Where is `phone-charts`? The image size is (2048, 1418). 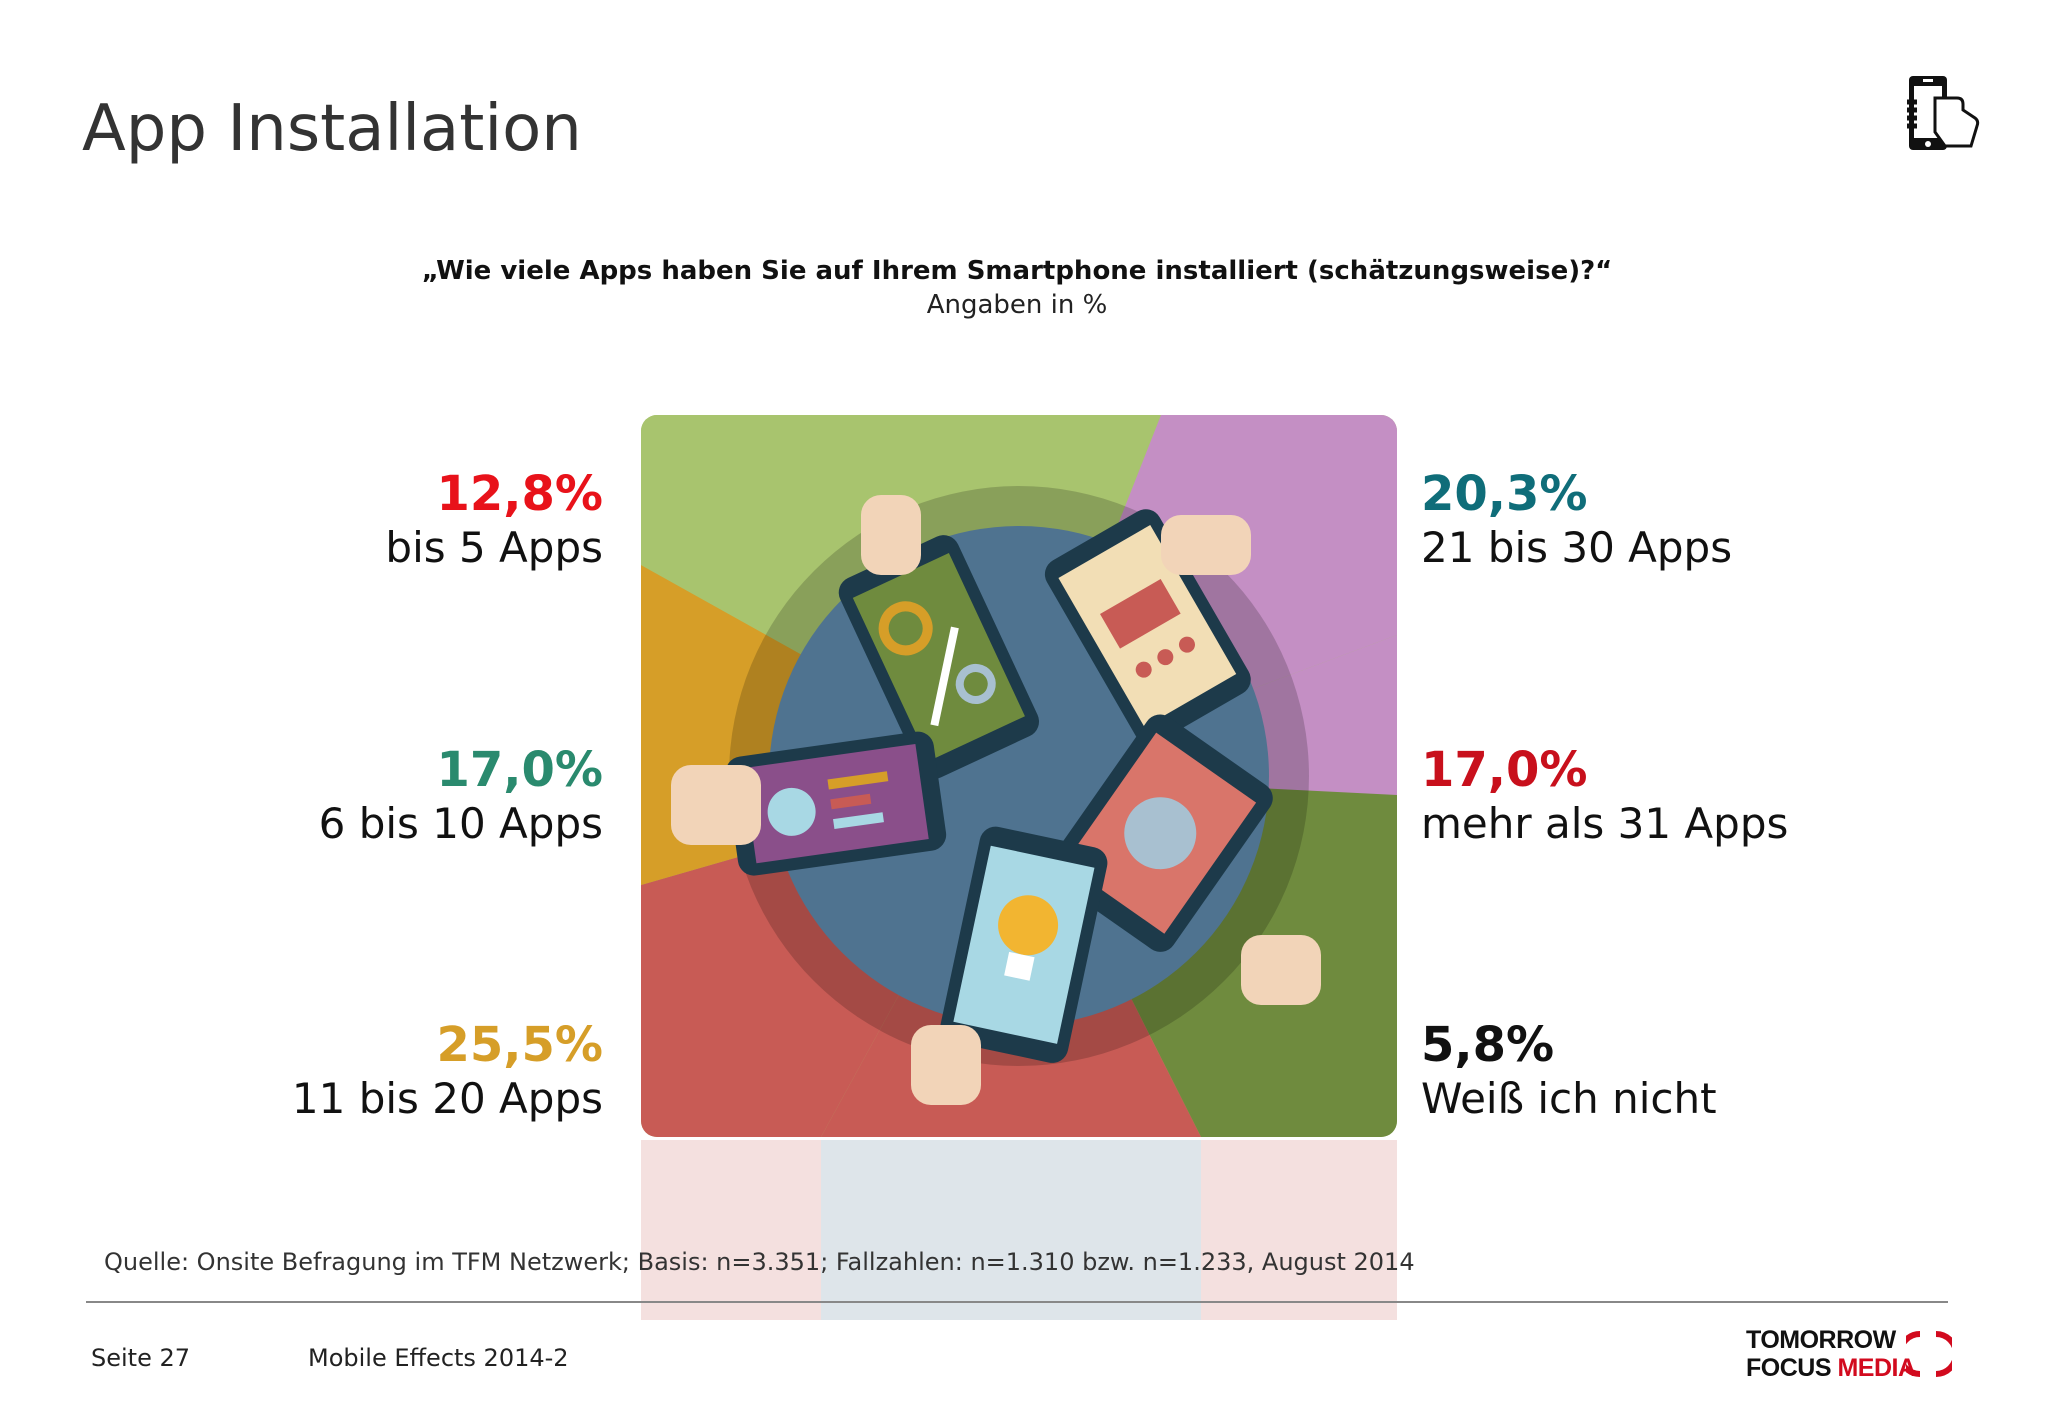
phone-charts is located at coordinates (836, 803).